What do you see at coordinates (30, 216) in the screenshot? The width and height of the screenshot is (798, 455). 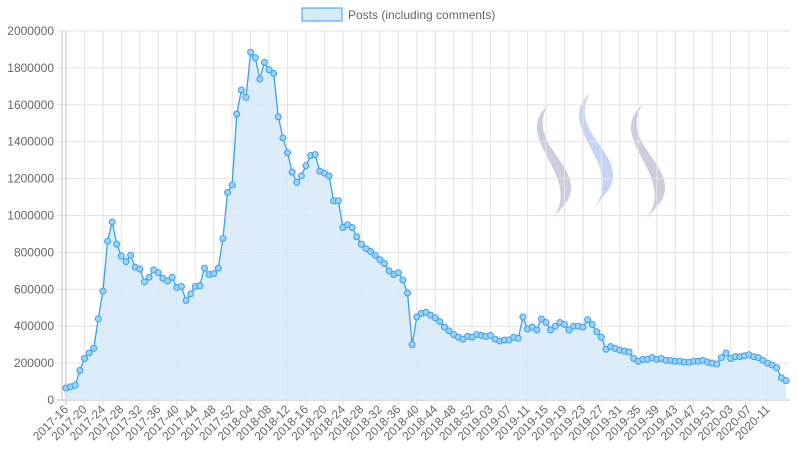 I see `y-tick-label: 1000000` at bounding box center [30, 216].